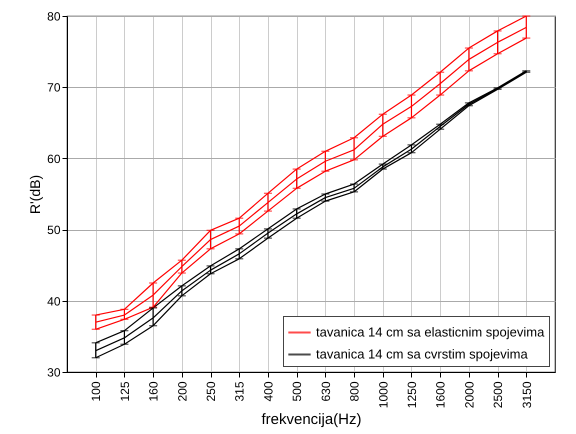 The height and width of the screenshot is (434, 576). Describe the element at coordinates (422, 354) in the screenshot. I see `legend-label: tavanica 14 cm sa cvrstim spojevima` at that location.